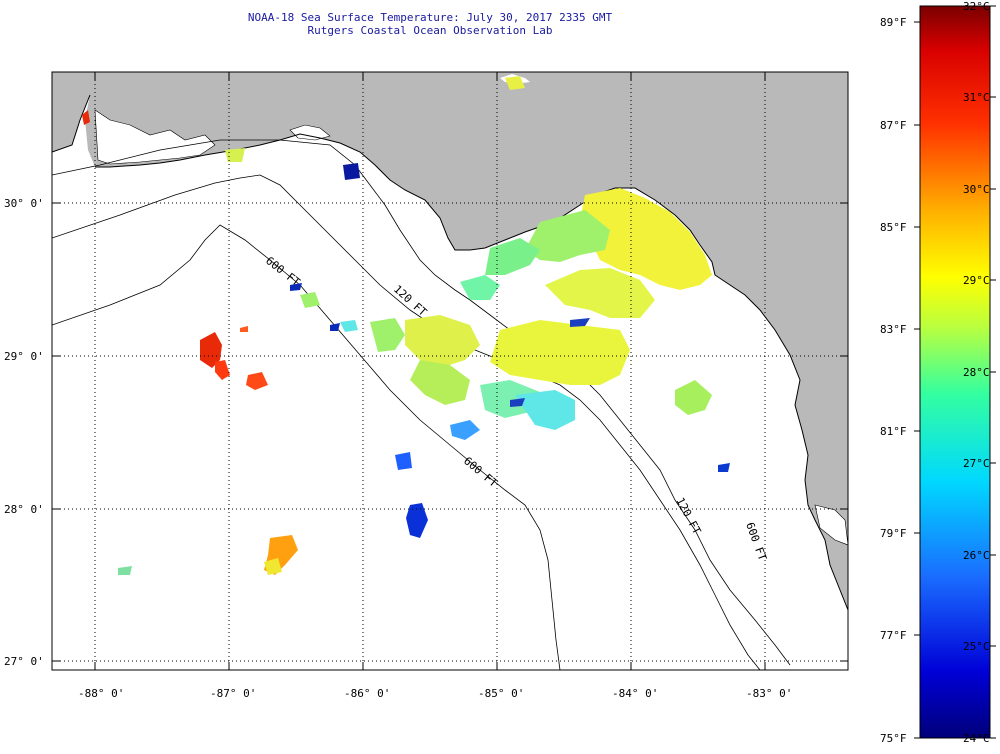 Image resolution: width=1000 pixels, height=754 pixels. What do you see at coordinates (976, 189) in the screenshot?
I see `colorbar-c-label: 30°C` at bounding box center [976, 189].